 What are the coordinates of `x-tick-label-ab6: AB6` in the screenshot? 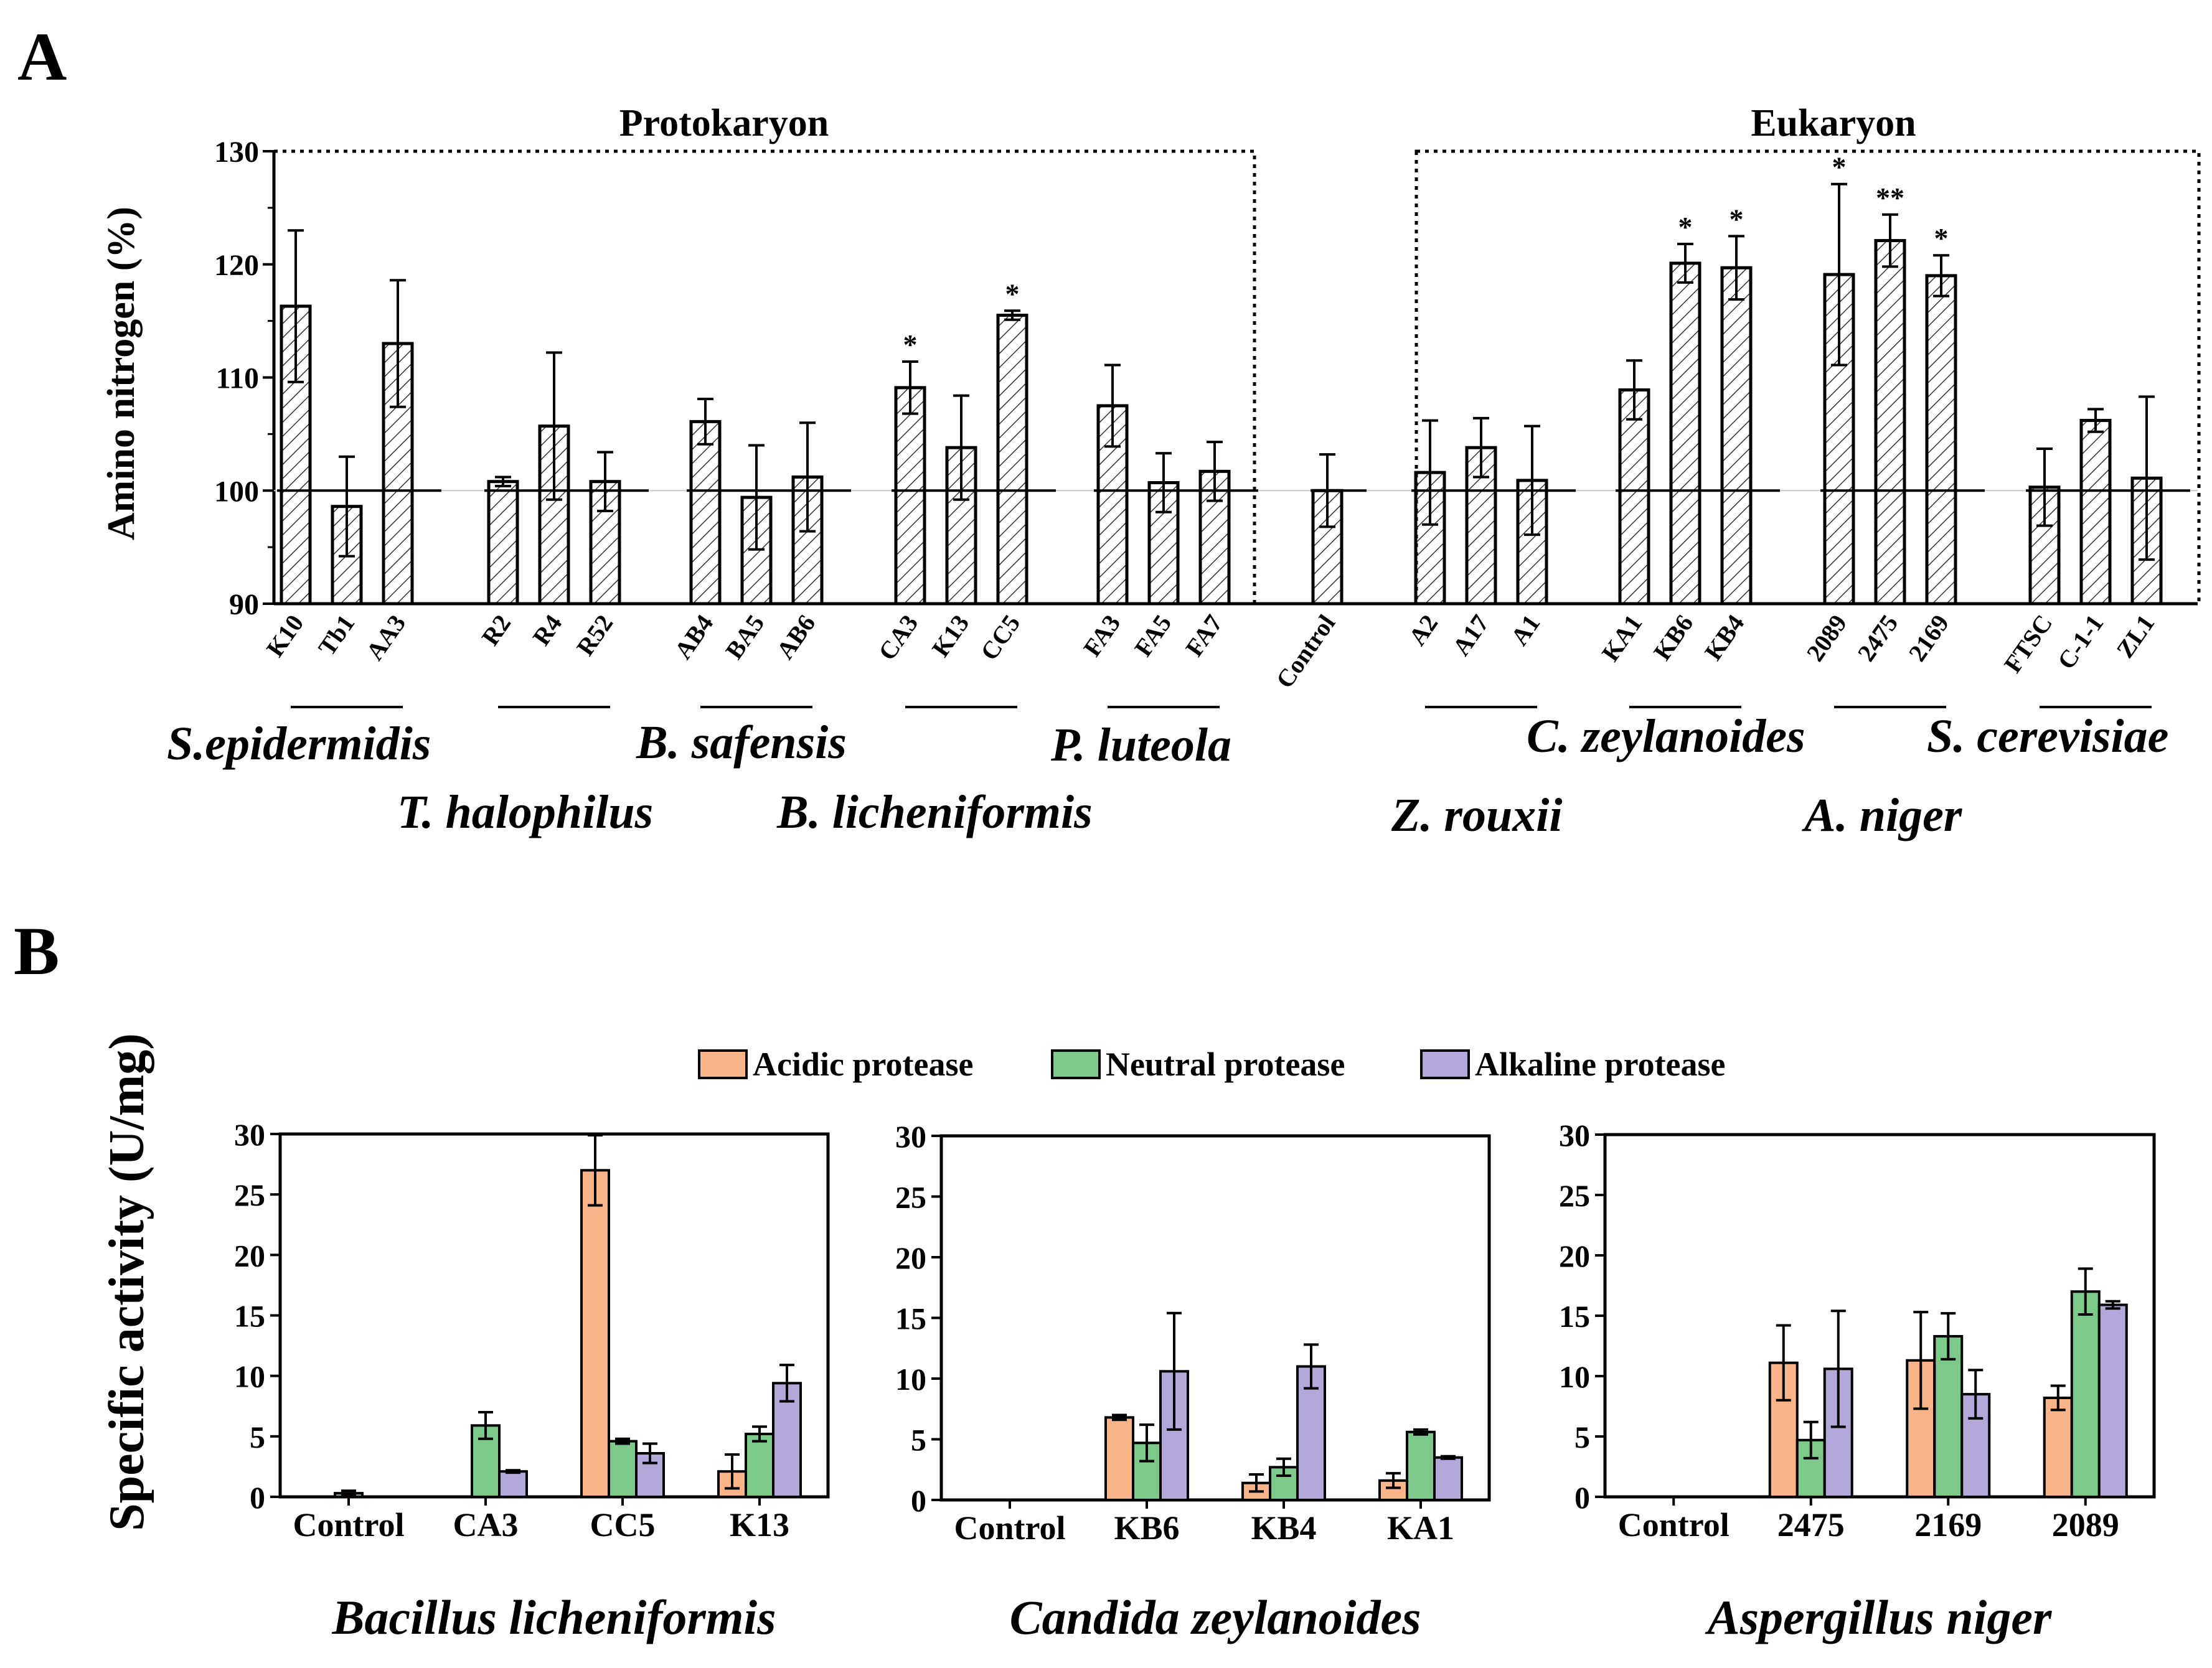 It's located at (796, 636).